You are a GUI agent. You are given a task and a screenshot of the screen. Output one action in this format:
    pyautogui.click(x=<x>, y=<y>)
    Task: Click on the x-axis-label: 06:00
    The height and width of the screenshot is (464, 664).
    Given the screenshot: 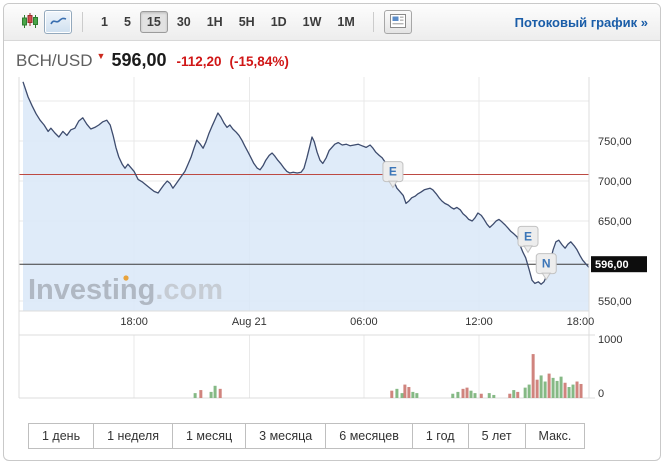 What is the action you would take?
    pyautogui.click(x=364, y=322)
    